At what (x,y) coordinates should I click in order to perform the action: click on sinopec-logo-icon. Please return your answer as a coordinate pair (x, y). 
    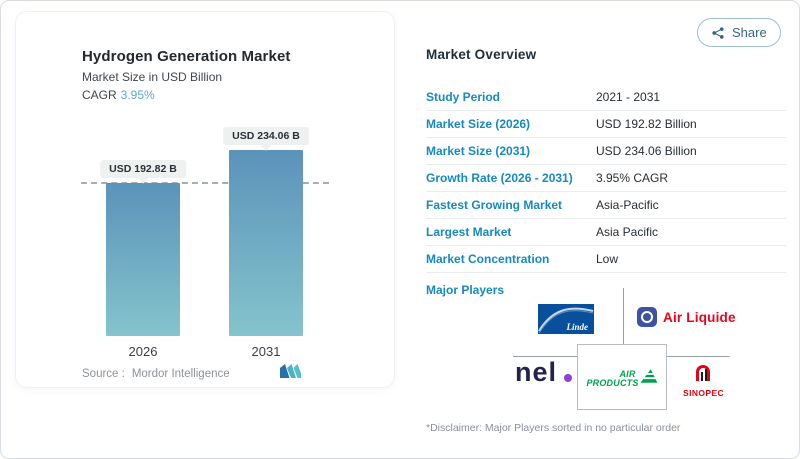
    Looking at the image, I should click on (703, 373).